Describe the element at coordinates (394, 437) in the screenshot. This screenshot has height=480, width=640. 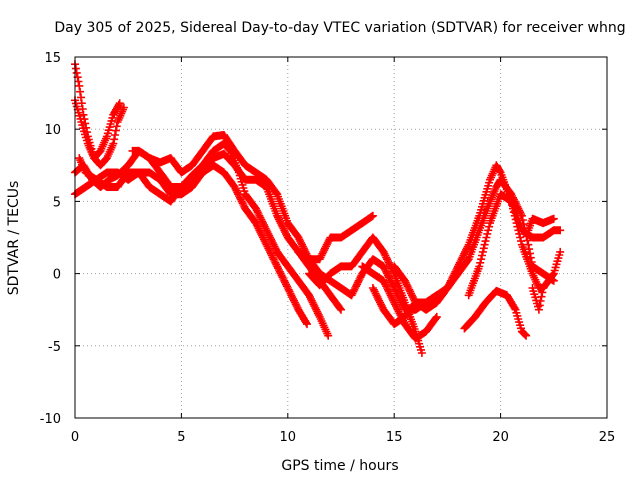
I see `x-tick-label: 15` at that location.